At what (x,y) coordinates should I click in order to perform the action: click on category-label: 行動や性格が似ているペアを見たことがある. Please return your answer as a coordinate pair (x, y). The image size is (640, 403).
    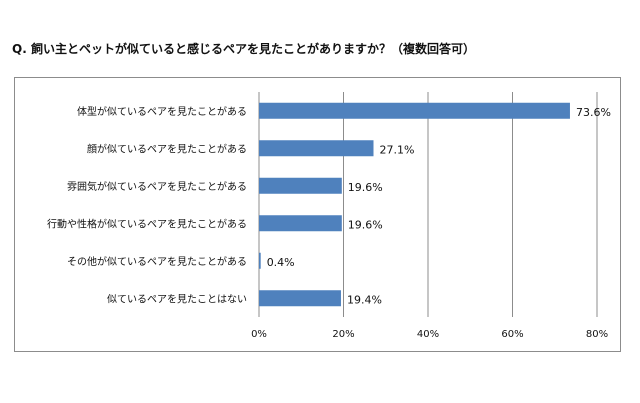
    Looking at the image, I should click on (147, 223).